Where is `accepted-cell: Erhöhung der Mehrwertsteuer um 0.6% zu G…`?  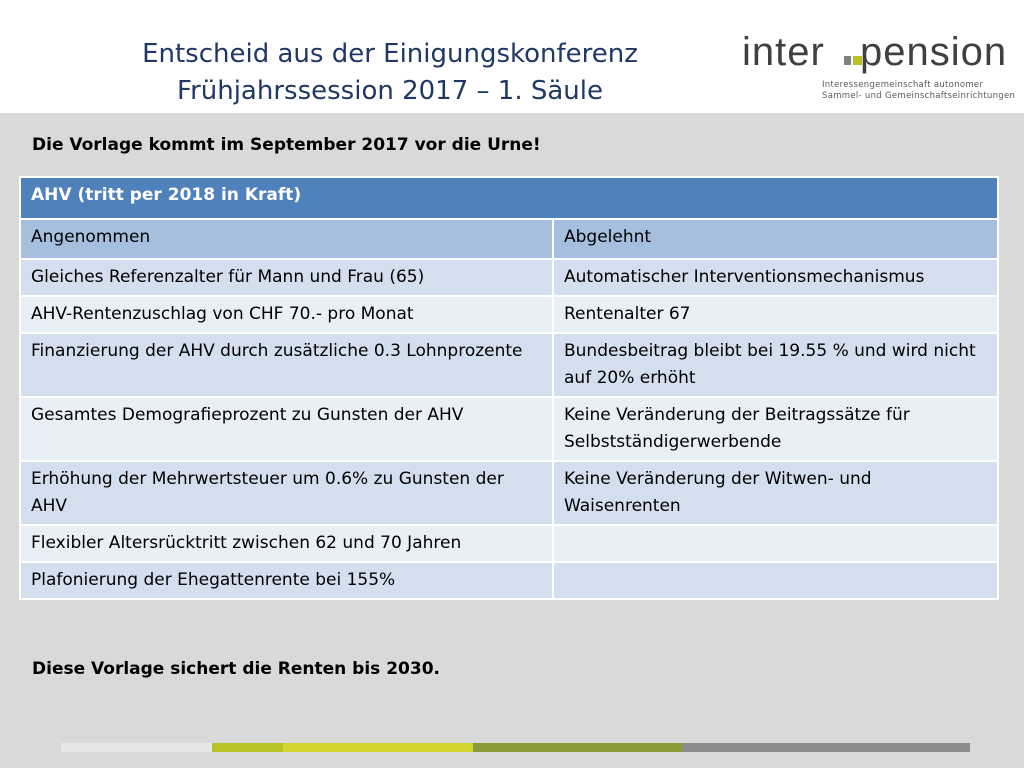
accepted-cell: Erhöhung der Mehrwertsteuer um 0.6% zu G… is located at coordinates (286, 493).